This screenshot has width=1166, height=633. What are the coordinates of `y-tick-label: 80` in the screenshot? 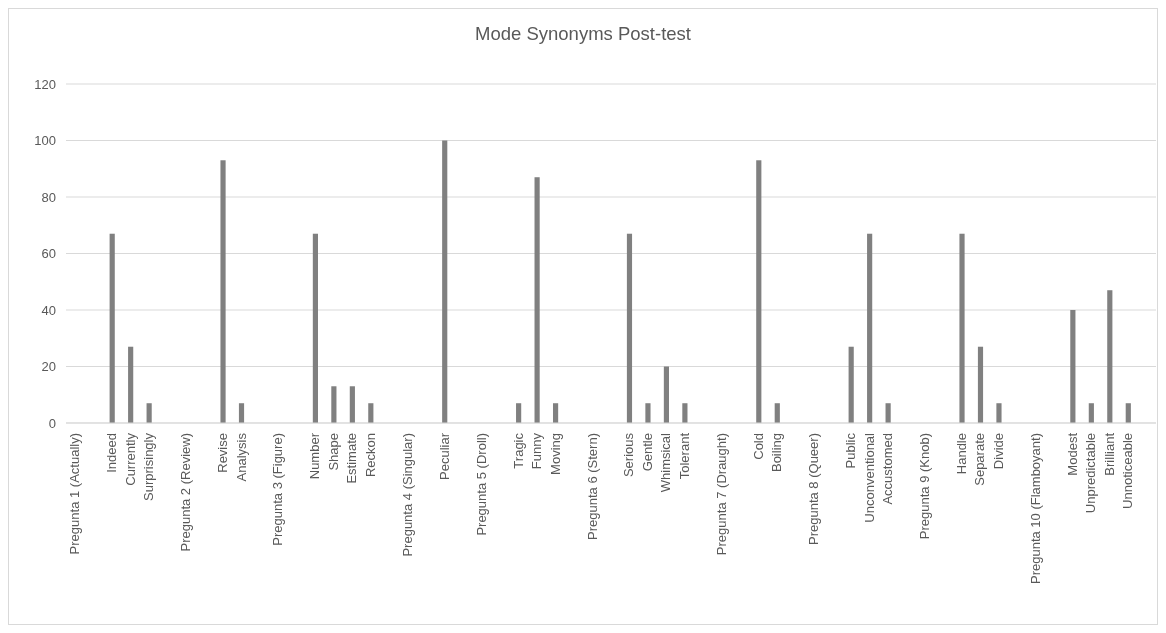 It's located at (48, 197).